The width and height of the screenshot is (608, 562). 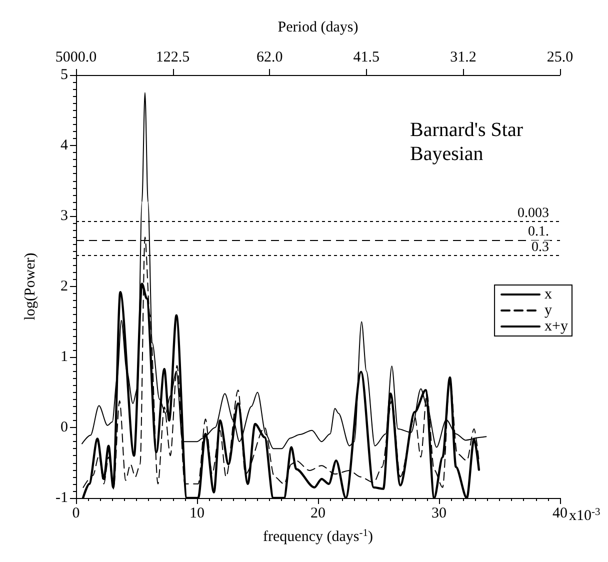 What do you see at coordinates (173, 58) in the screenshot?
I see `text: 122.5` at bounding box center [173, 58].